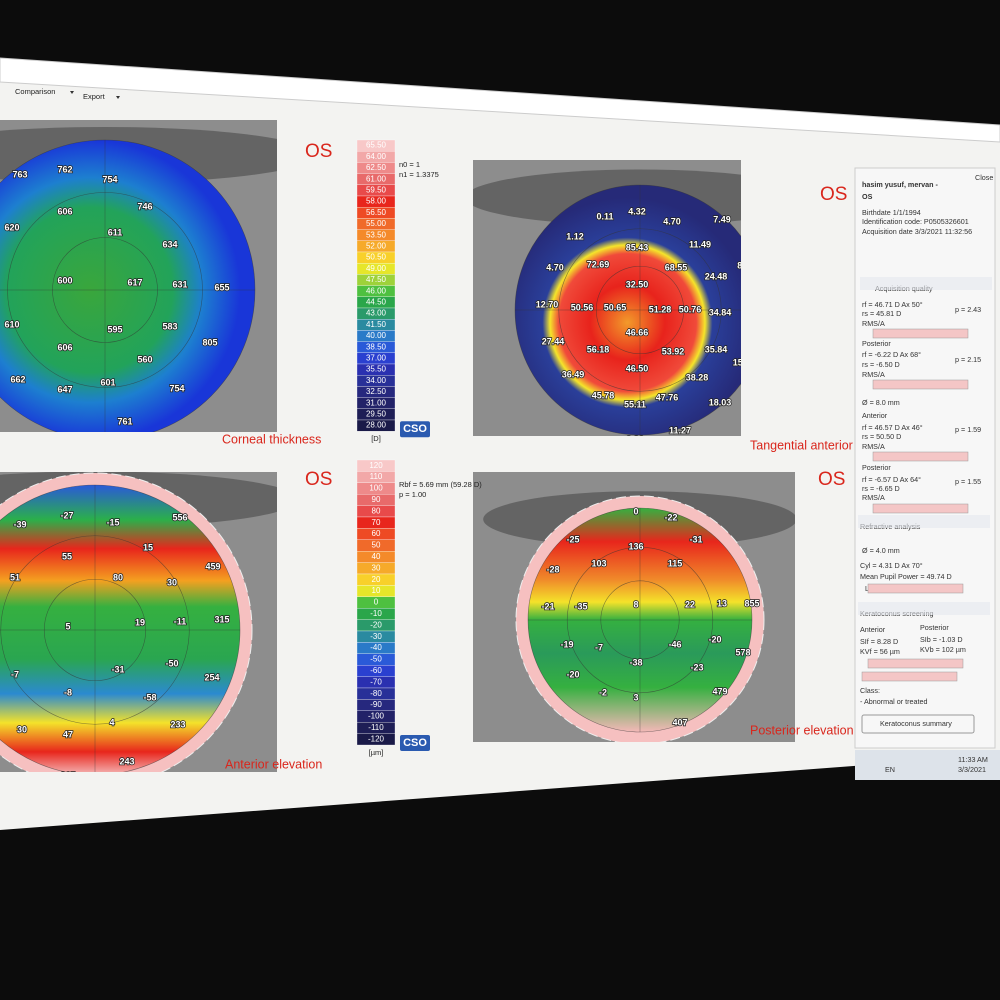 The height and width of the screenshot is (1000, 1000). Describe the element at coordinates (221, 619) in the screenshot. I see `map-value: 315` at that location.